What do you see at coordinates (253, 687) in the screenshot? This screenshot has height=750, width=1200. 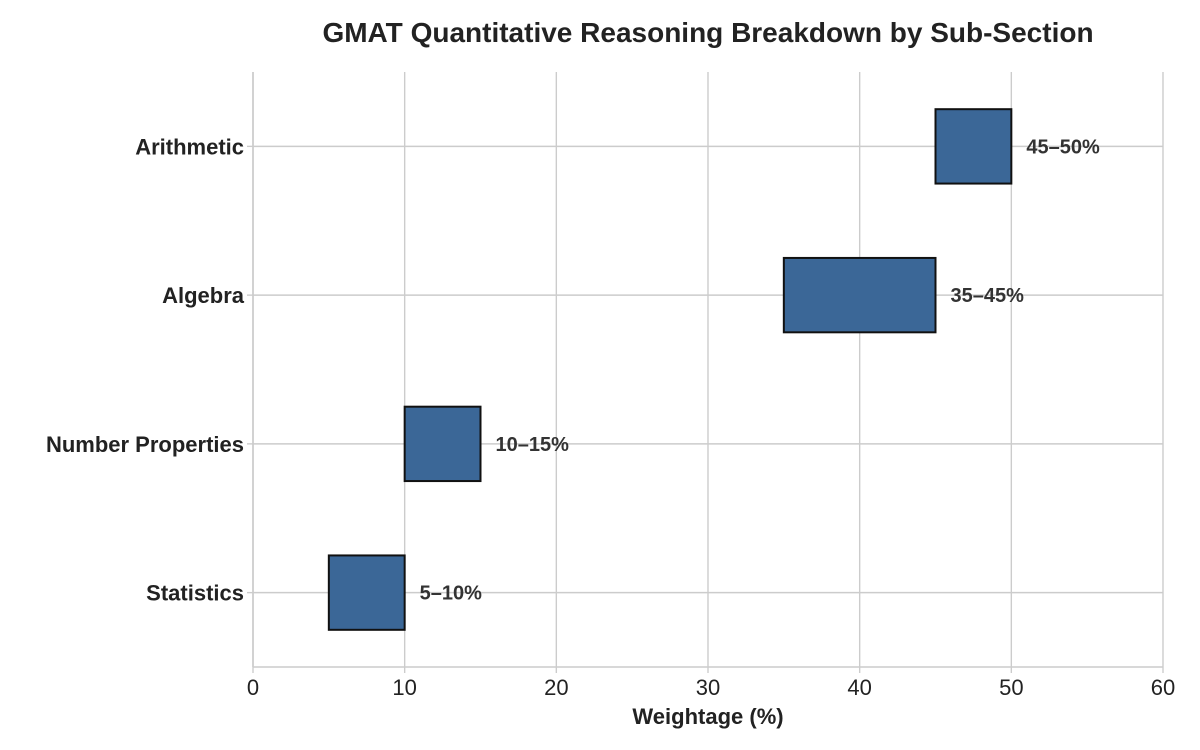 I see `x-tick-label: 0` at bounding box center [253, 687].